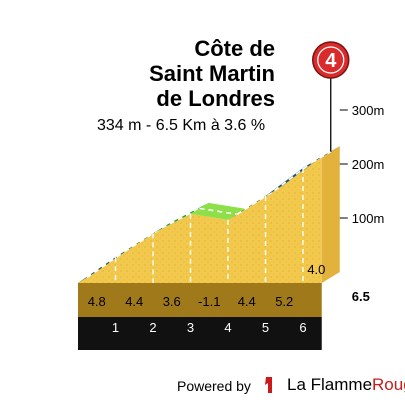 Image resolution: width=405 pixels, height=405 pixels. I want to click on climb-number-badge-ring, so click(331, 60).